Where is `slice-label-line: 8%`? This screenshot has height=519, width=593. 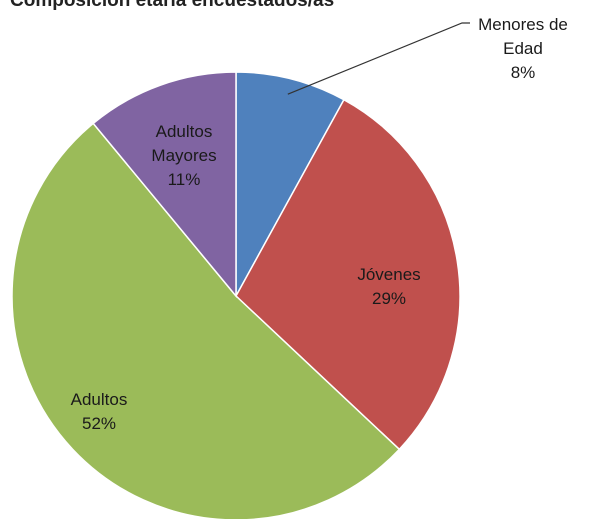
slice-label-line: 8% is located at coordinates (523, 72).